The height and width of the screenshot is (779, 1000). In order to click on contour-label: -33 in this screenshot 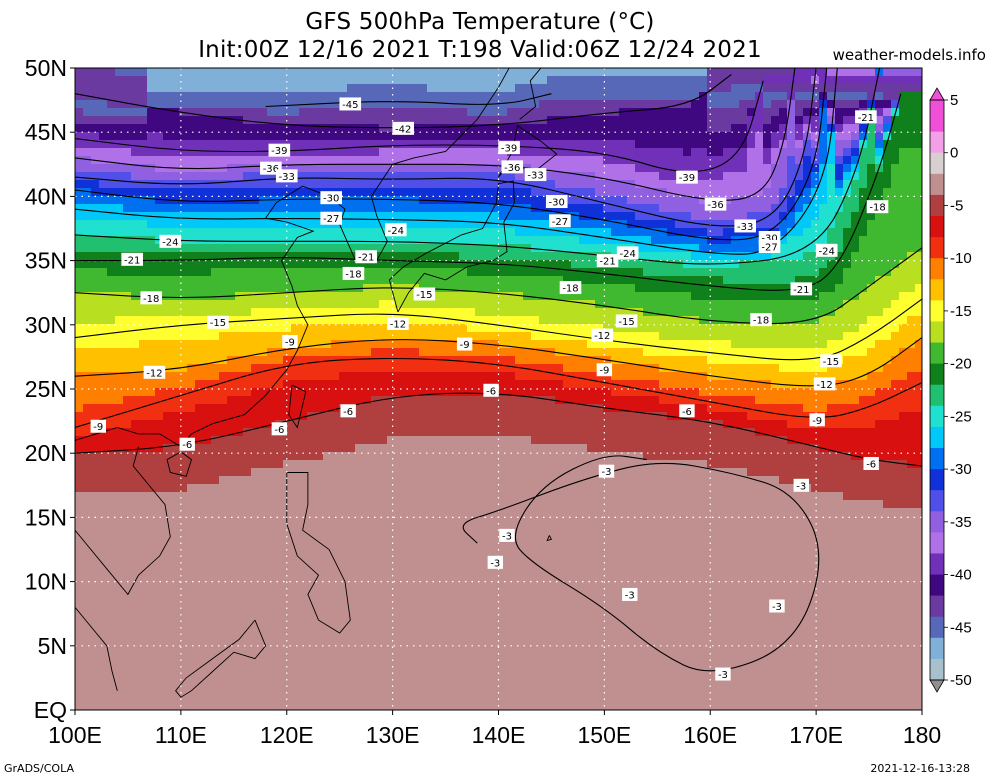, I will do `click(535, 176)`.